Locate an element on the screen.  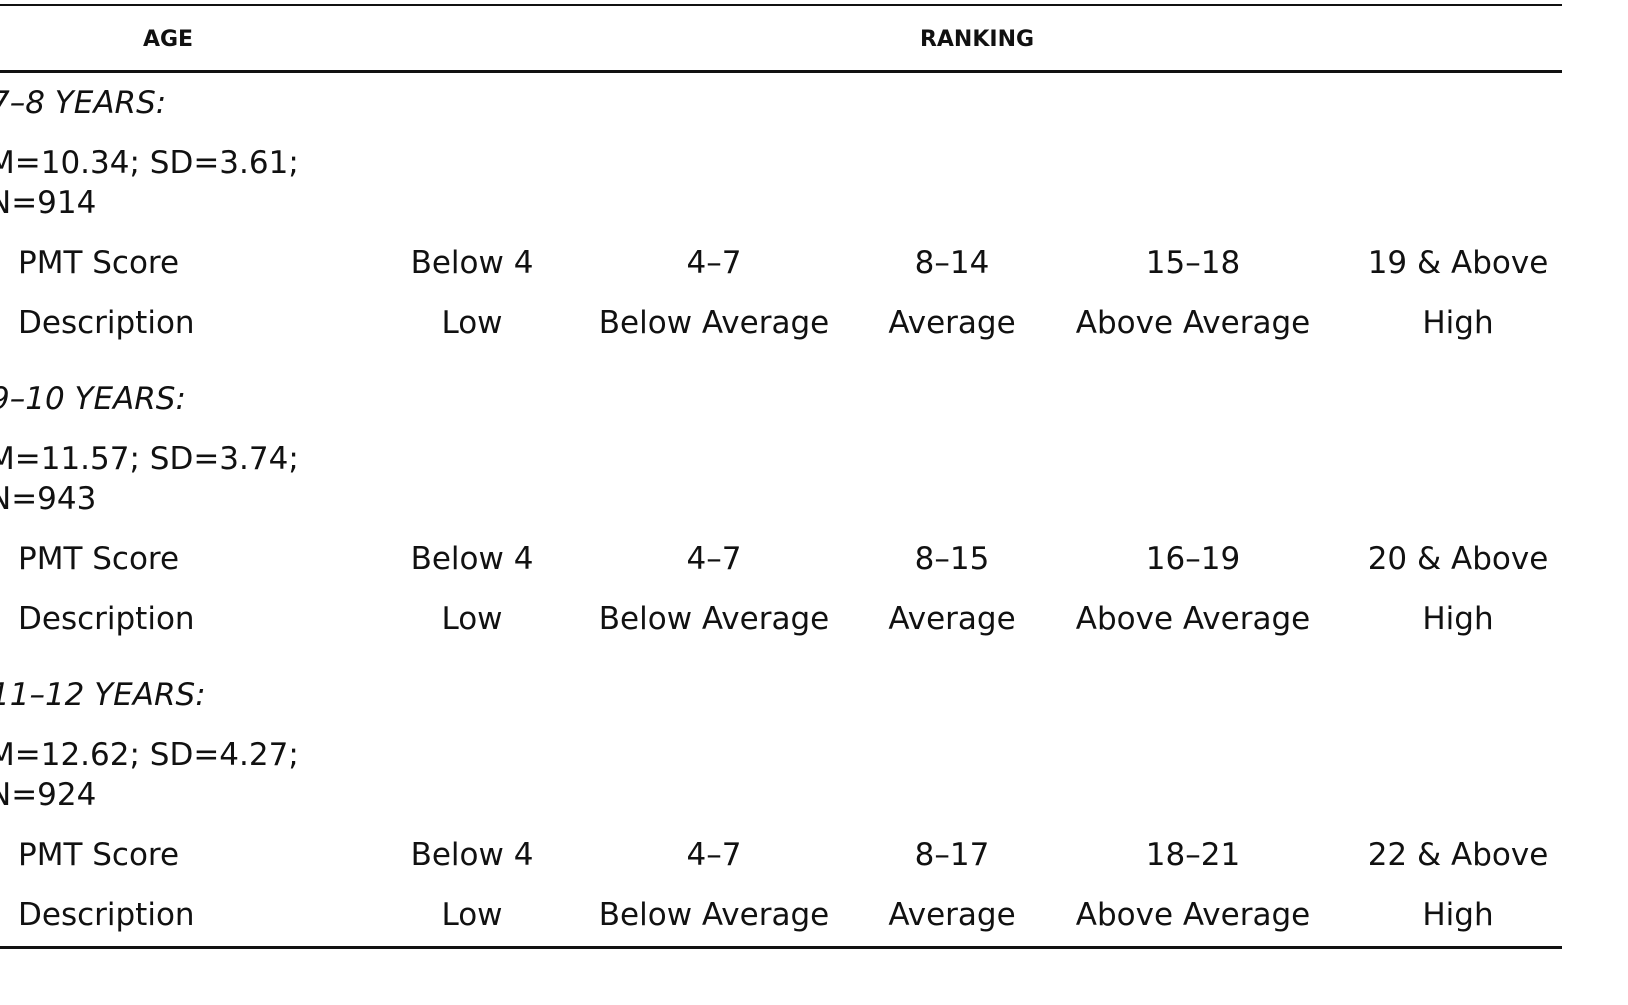
stats-line: N=943 is located at coordinates (48, 499).